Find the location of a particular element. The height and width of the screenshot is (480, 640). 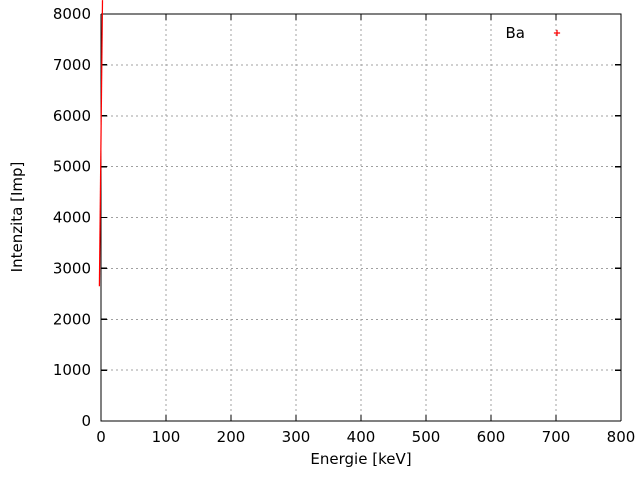

x-axis-title: Energie [keV] is located at coordinates (360, 459).